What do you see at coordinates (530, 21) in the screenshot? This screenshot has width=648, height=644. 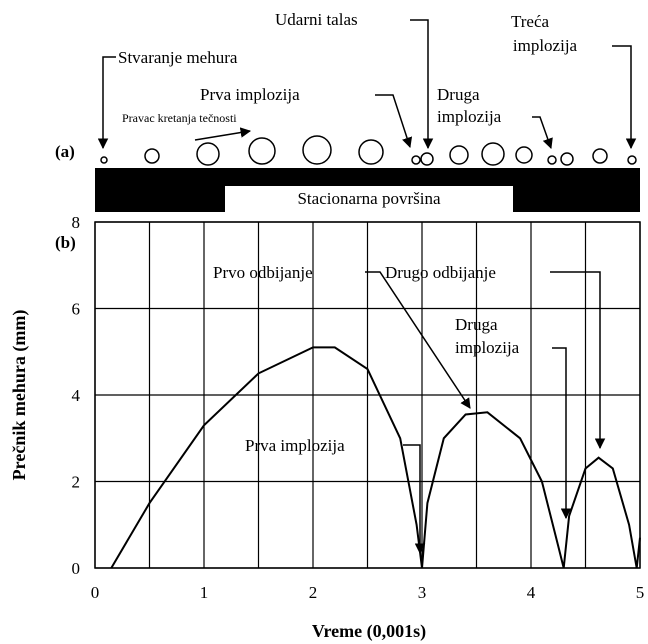 I see `annotation: Treća` at bounding box center [530, 21].